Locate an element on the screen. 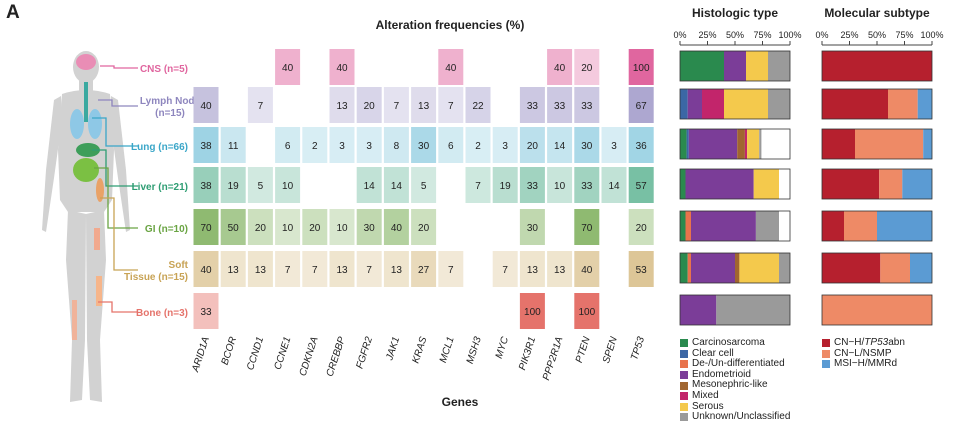 The width and height of the screenshot is (974, 445). heat-value-label: 67 is located at coordinates (642, 106).